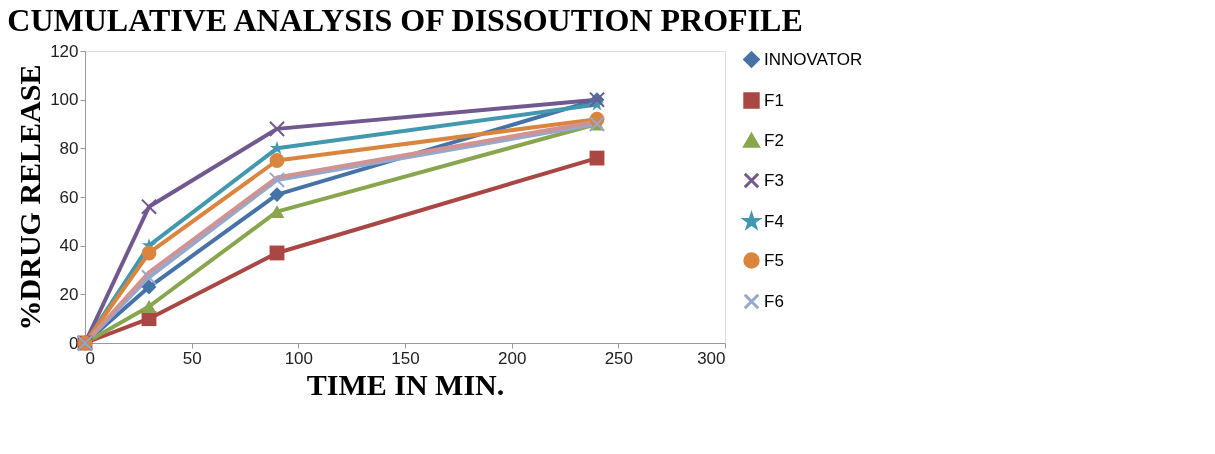 The image size is (1215, 454). Describe the element at coordinates (30, 197) in the screenshot. I see `y-axis-title: %DRUG RELEASE` at that location.